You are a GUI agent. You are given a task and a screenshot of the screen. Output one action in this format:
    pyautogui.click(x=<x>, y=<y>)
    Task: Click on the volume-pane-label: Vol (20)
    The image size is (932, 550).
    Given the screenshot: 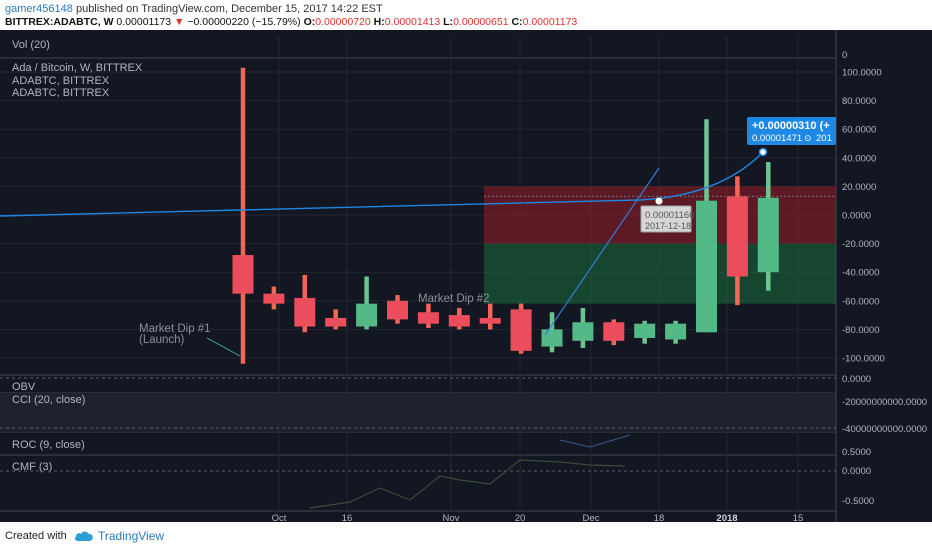 What is the action you would take?
    pyautogui.click(x=31, y=45)
    